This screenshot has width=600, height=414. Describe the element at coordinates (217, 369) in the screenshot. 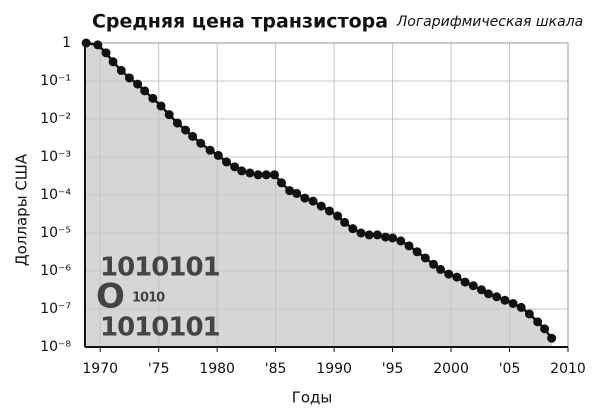

I see `x-tick-label: 1980` at that location.